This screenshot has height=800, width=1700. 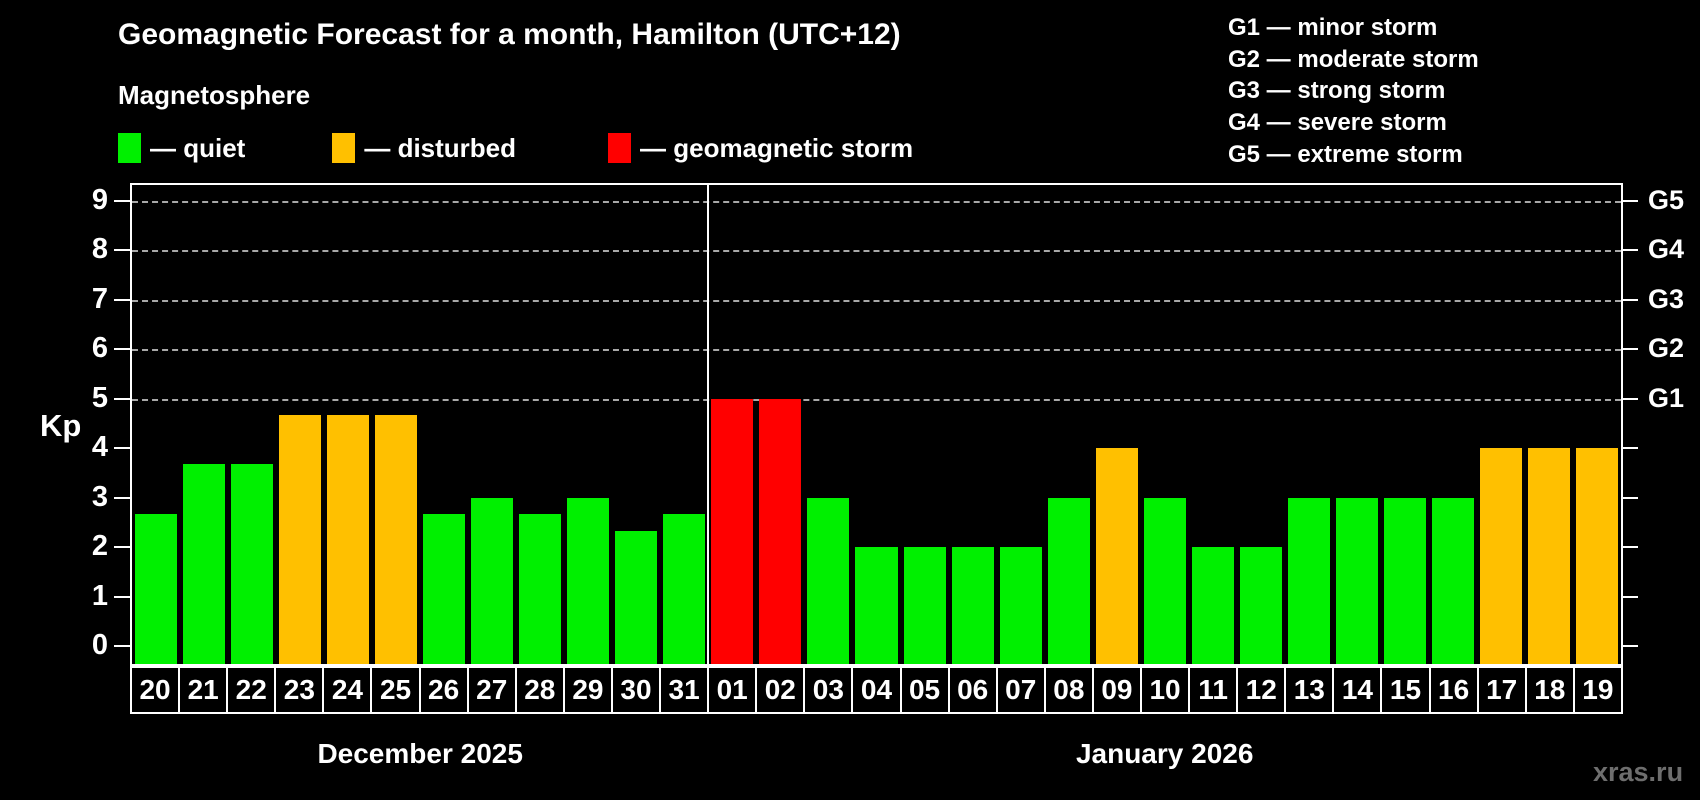 I want to click on y-tick-label-4: 4, so click(x=99, y=447).